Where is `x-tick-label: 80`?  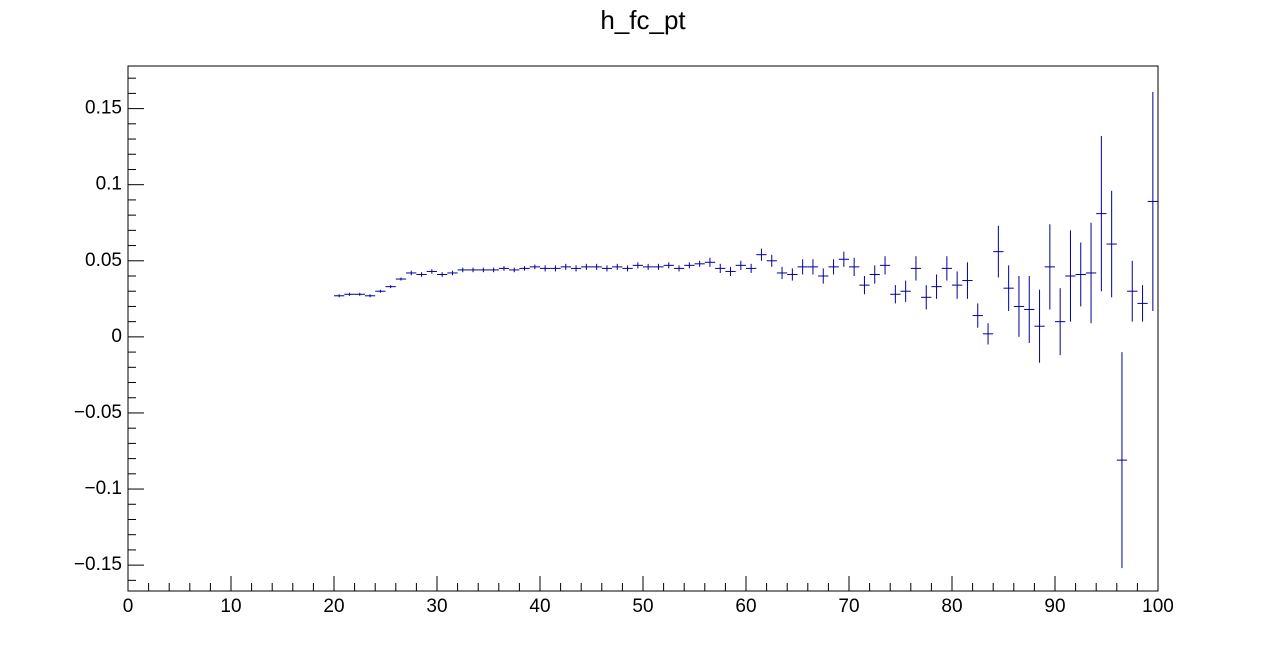
x-tick-label: 80 is located at coordinates (951, 606).